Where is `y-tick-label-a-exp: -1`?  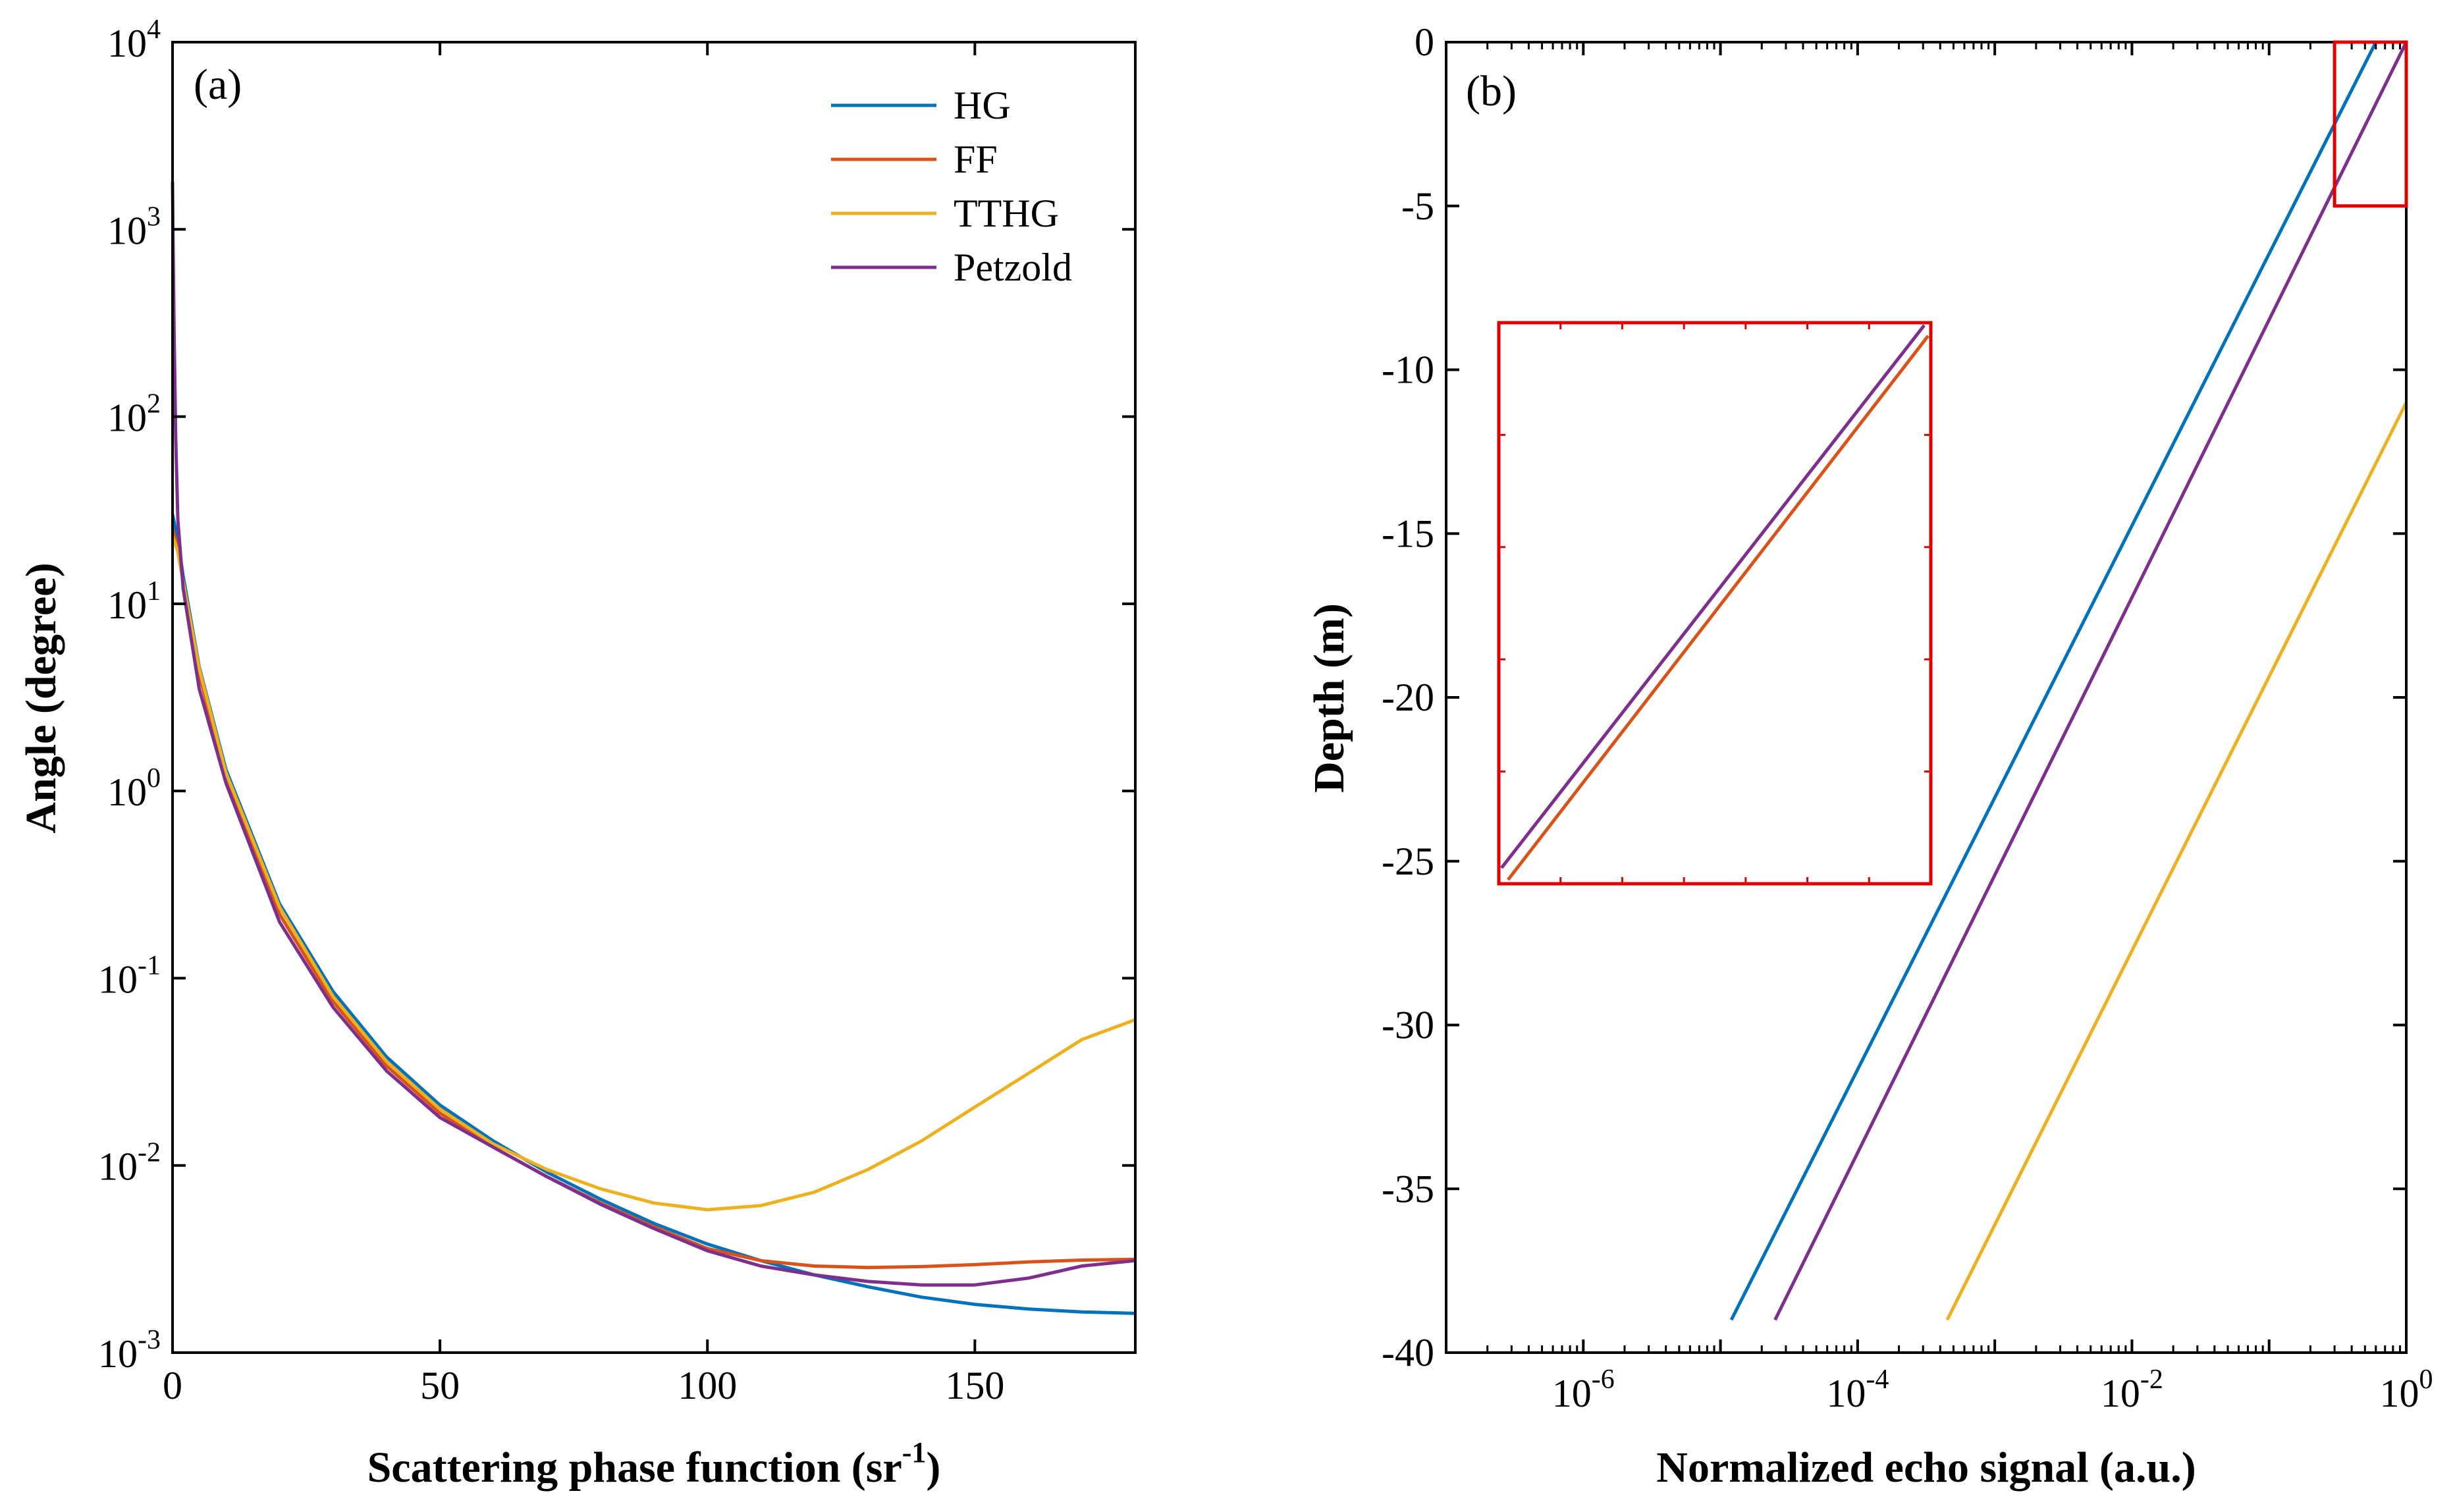 y-tick-label-a-exp: -1 is located at coordinates (149, 966).